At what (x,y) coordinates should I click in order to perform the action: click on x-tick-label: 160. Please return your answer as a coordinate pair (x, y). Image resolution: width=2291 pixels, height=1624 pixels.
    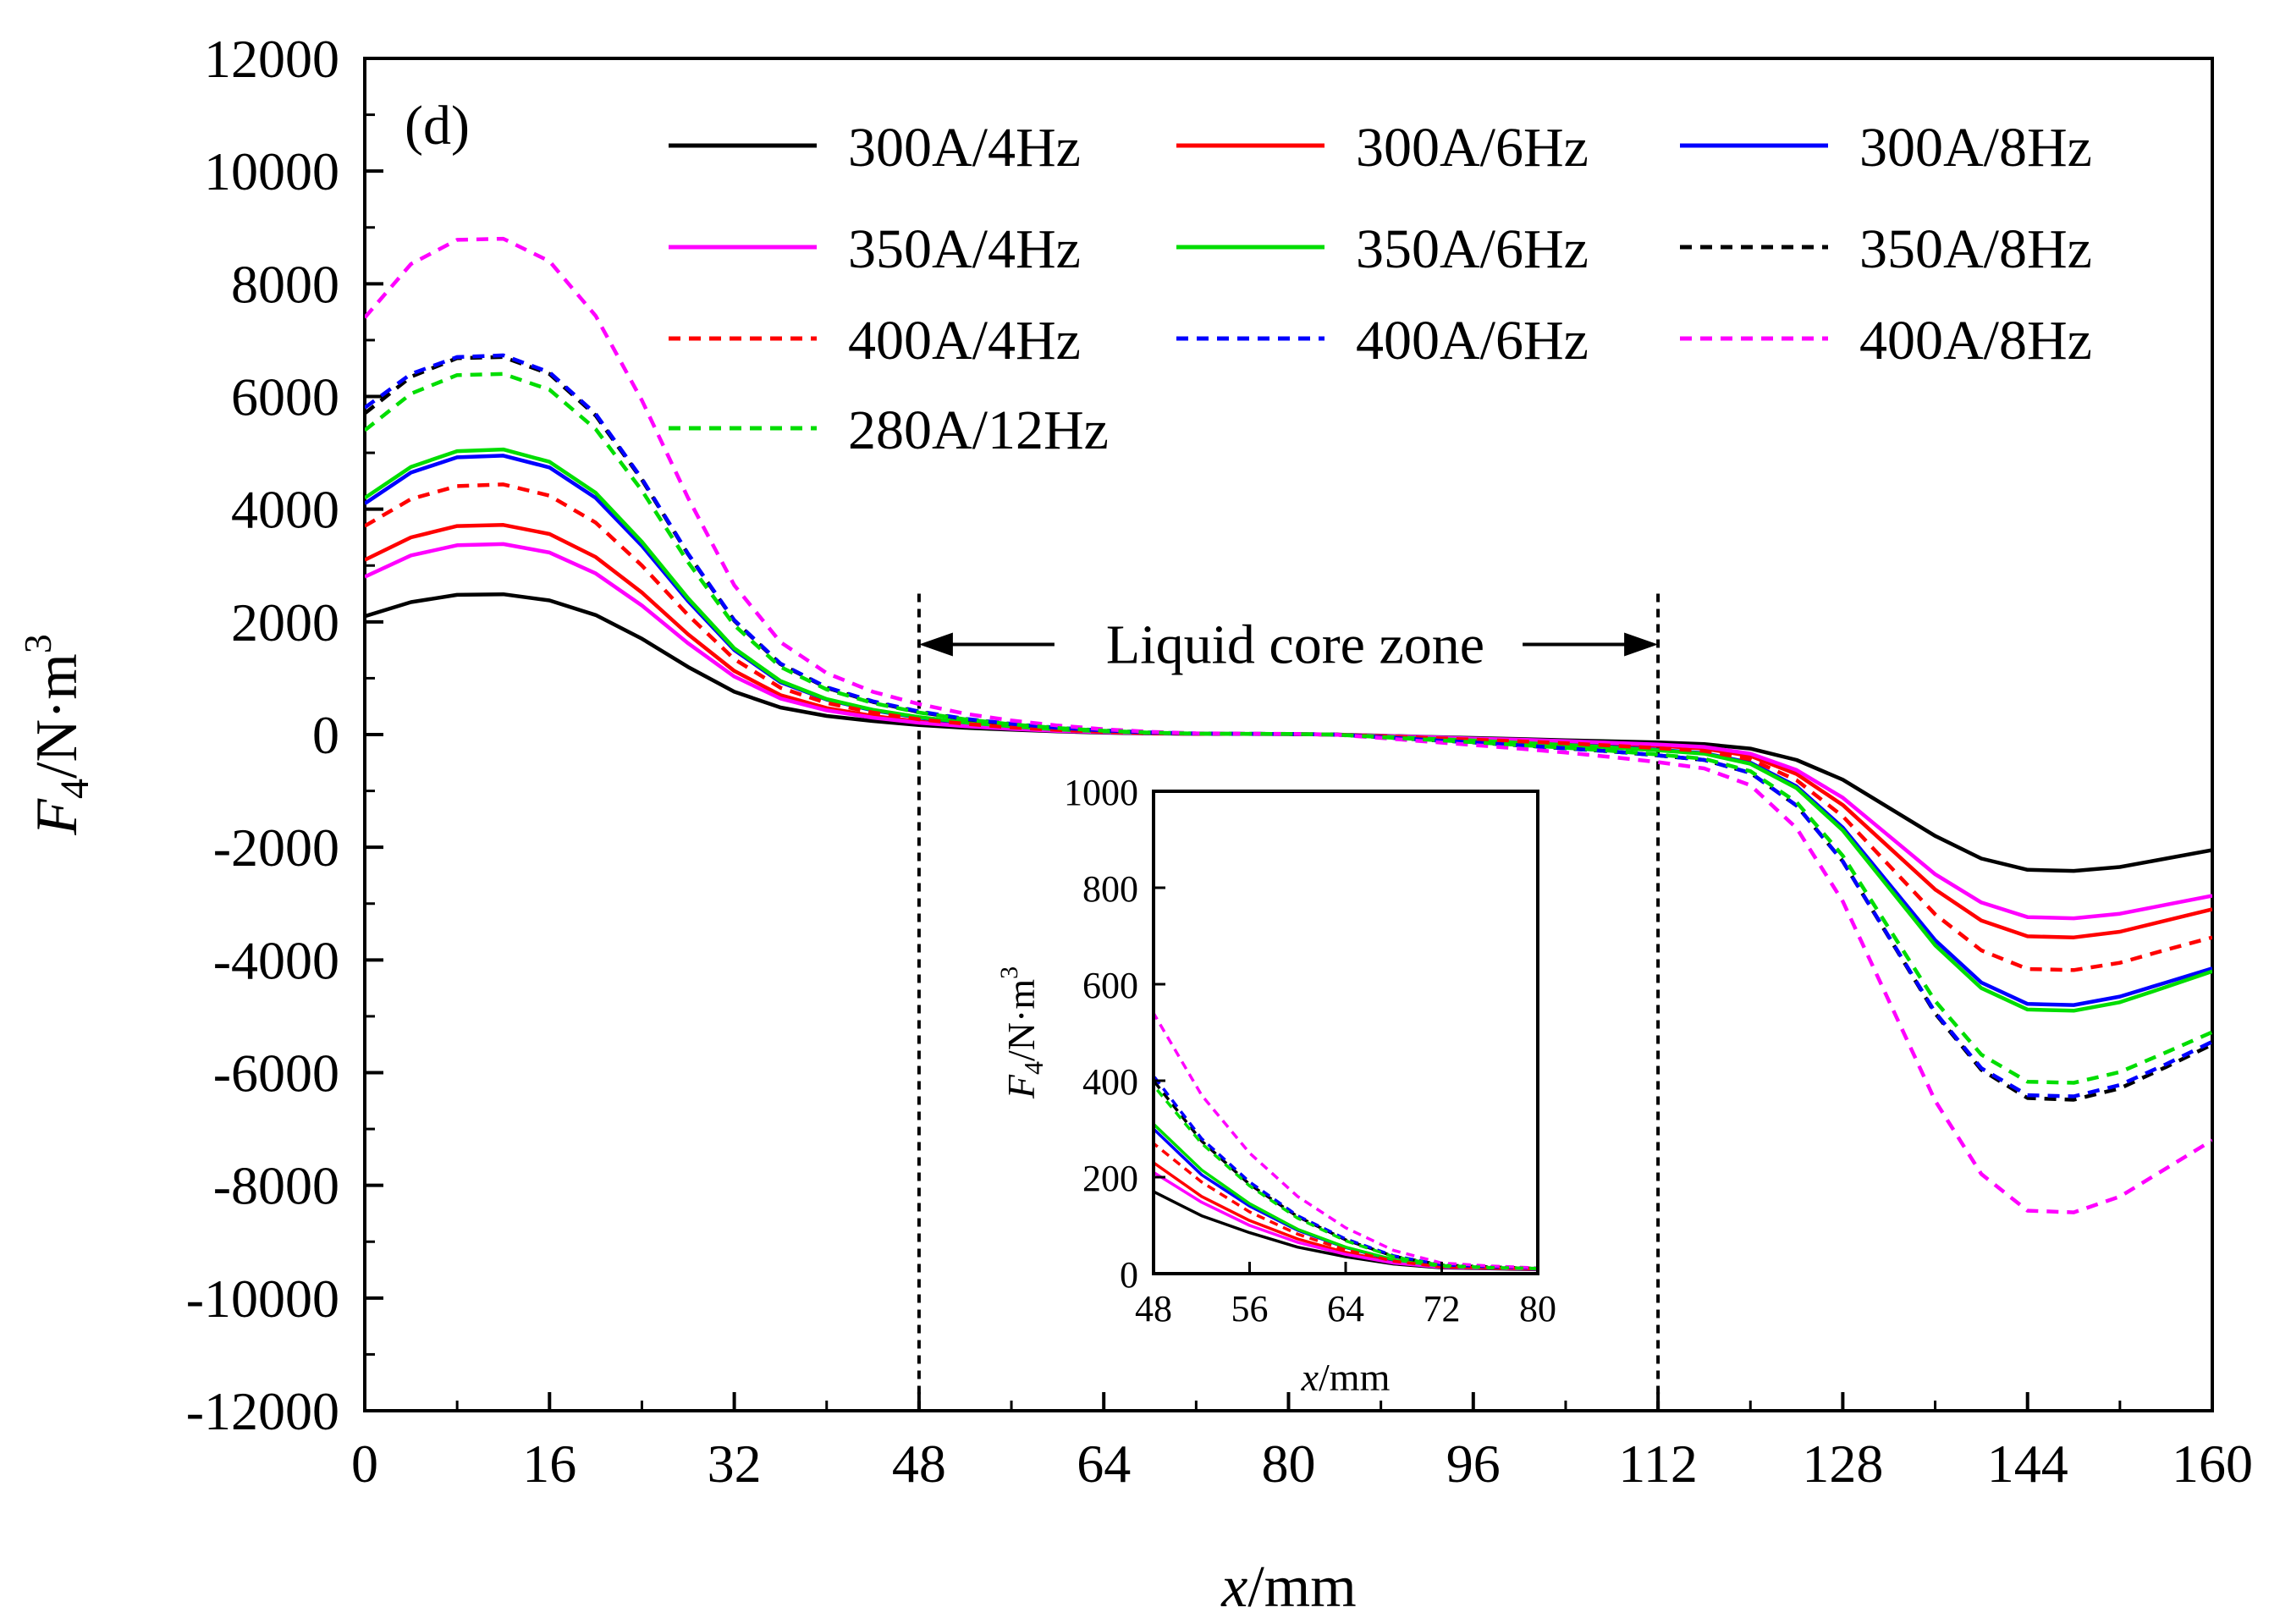
    Looking at the image, I should click on (2213, 1464).